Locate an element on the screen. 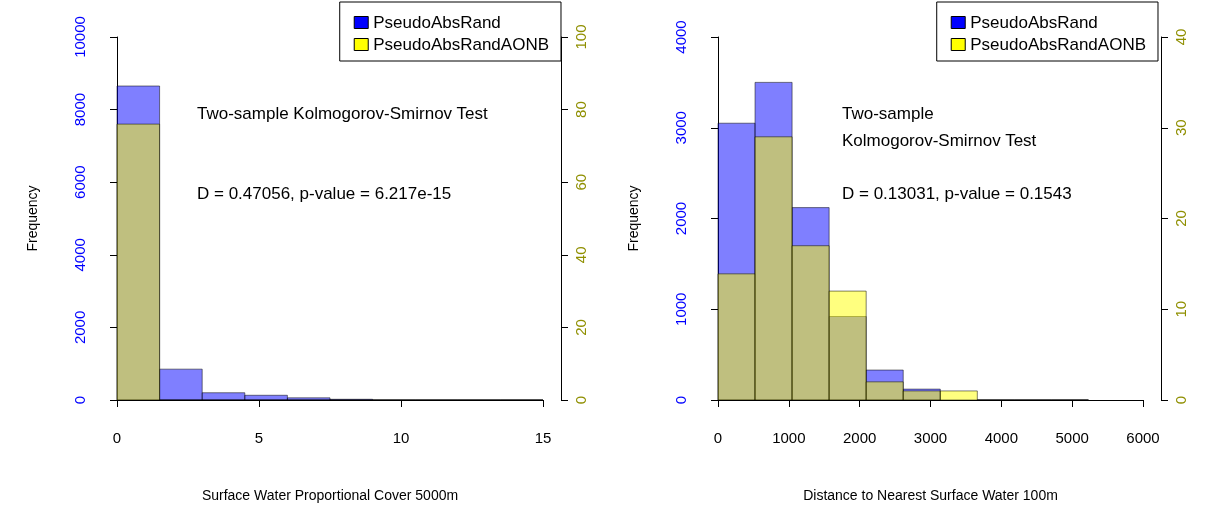 Image resolution: width=1208 pixels, height=511 pixels. x-tick-label: 1000 is located at coordinates (789, 437).